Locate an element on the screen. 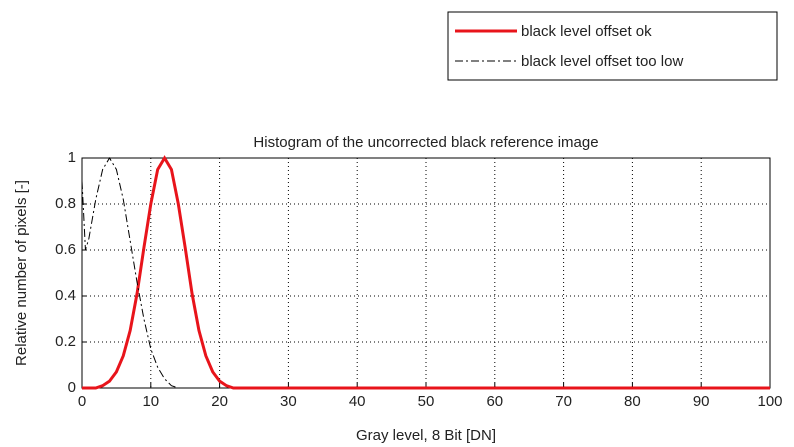 The width and height of the screenshot is (794, 447). x-tick-label: 70 is located at coordinates (563, 401).